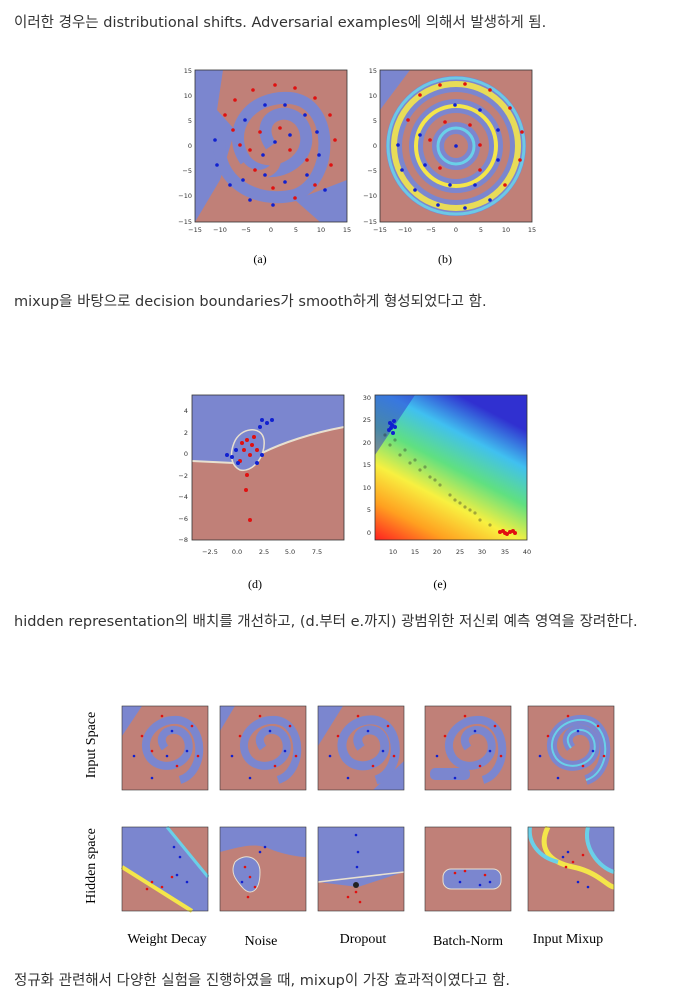 The image size is (699, 1001). I want to click on hidden-input-mixup, so click(571, 868).